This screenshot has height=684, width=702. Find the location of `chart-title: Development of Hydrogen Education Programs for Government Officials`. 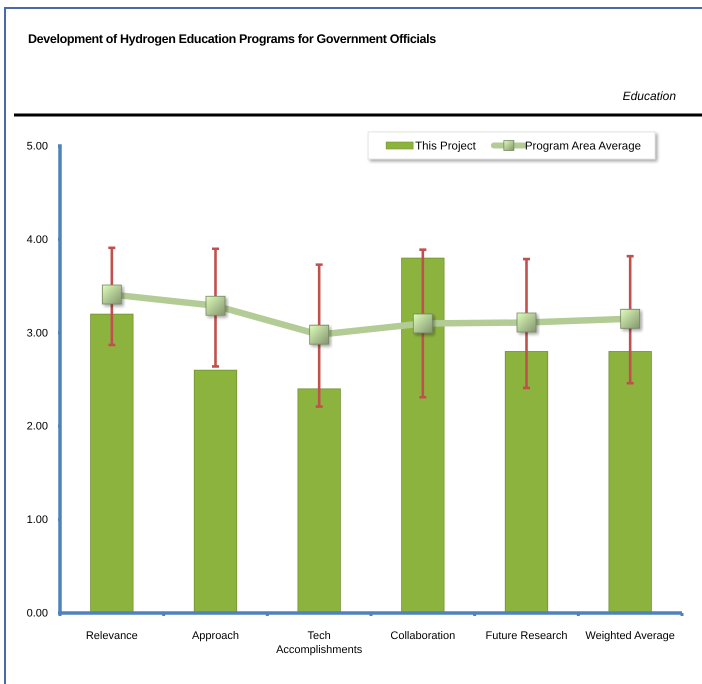

chart-title: Development of Hydrogen Education Programs for Government Officials is located at coordinates (232, 39).